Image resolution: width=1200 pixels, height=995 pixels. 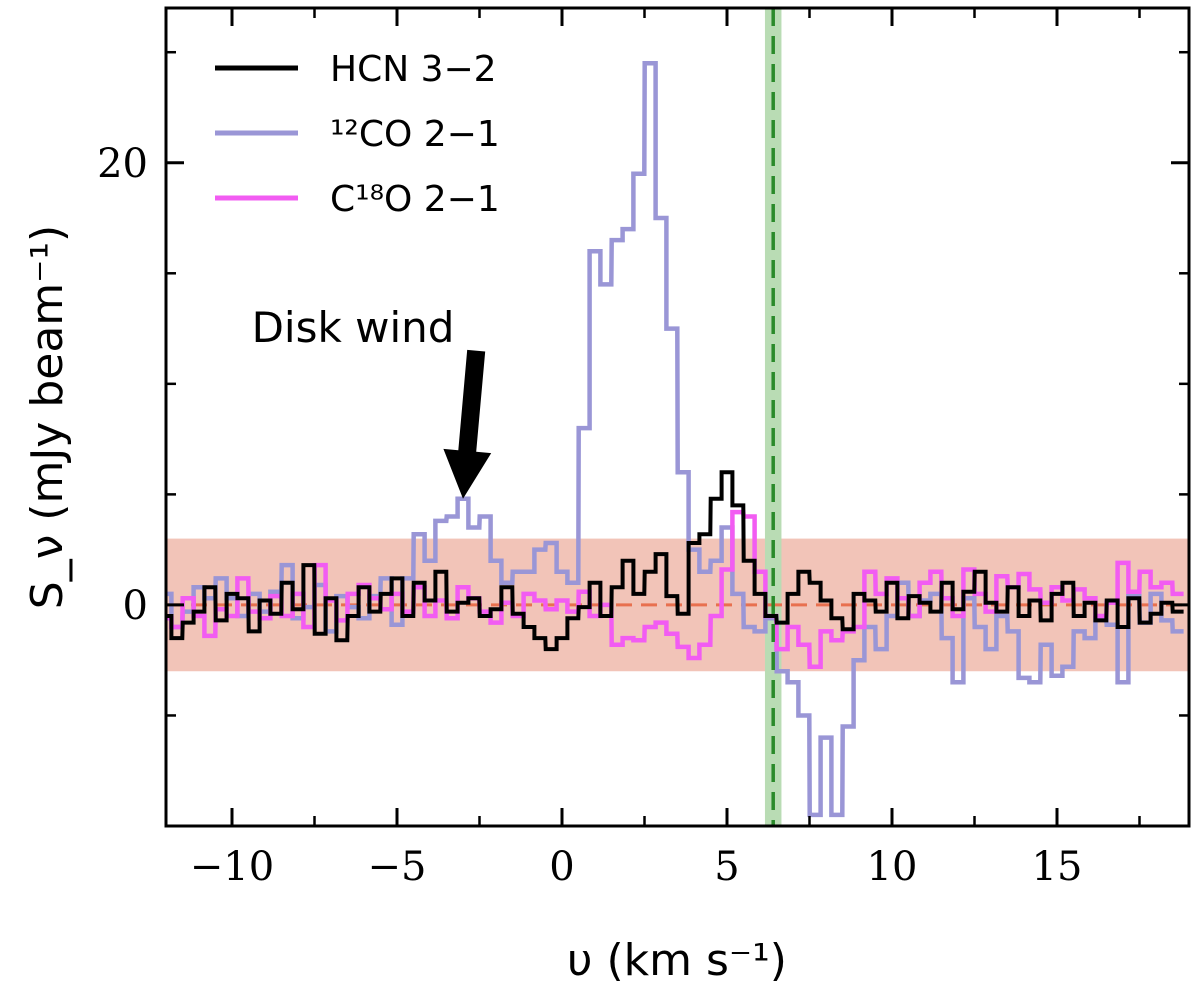 What do you see at coordinates (232, 867) in the screenshot?
I see `x-tick-label: −10` at bounding box center [232, 867].